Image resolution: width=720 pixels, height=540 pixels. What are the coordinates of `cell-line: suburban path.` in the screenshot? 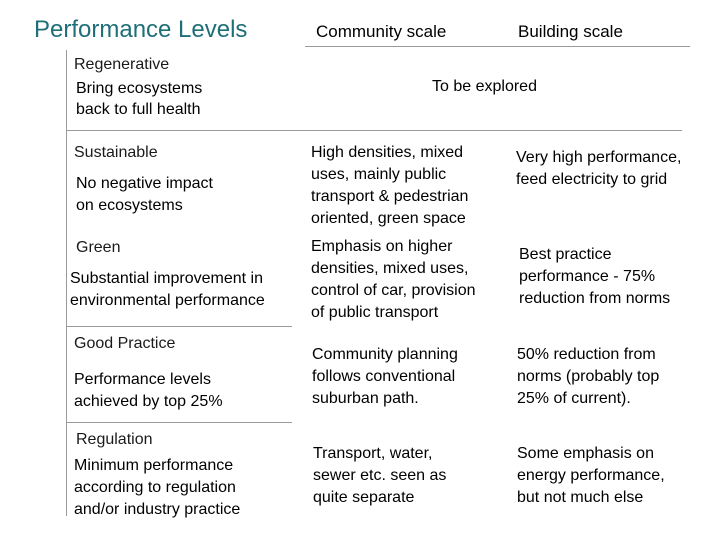 It's located at (365, 398).